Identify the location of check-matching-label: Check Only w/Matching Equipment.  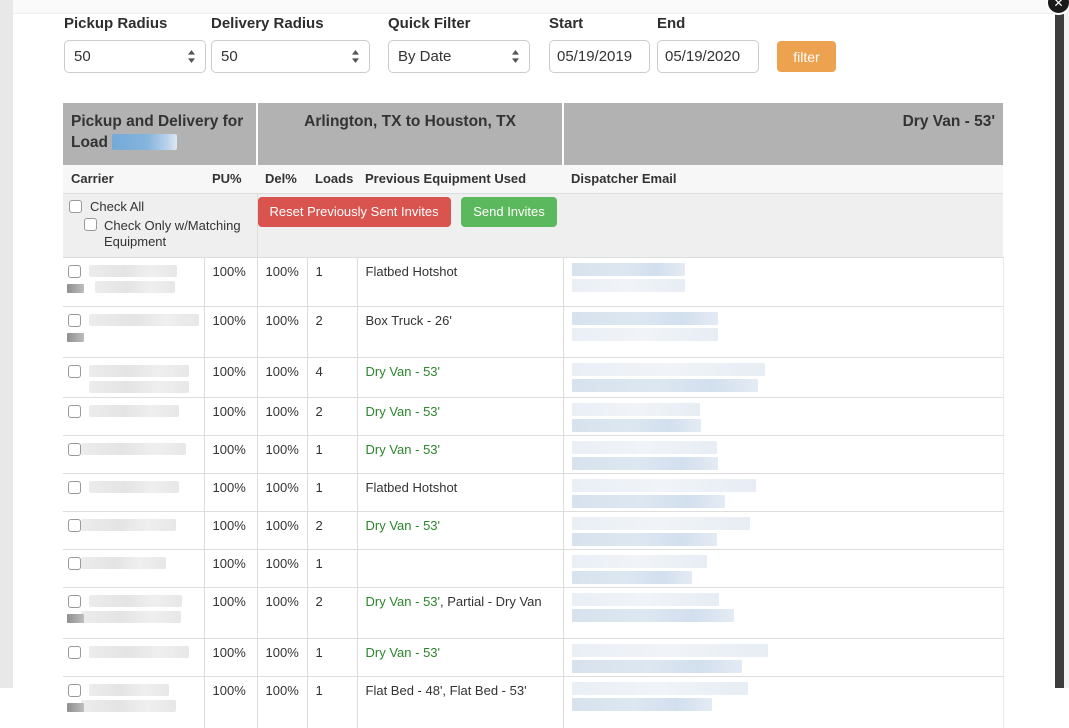
(172, 233).